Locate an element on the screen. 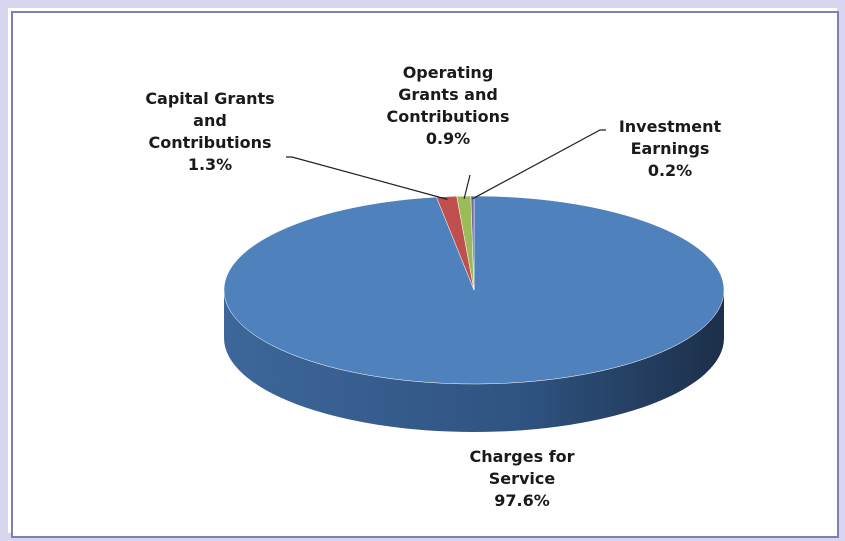 This screenshot has width=845, height=541. slice-label: Investment Earnings 0.2% is located at coordinates (670, 149).